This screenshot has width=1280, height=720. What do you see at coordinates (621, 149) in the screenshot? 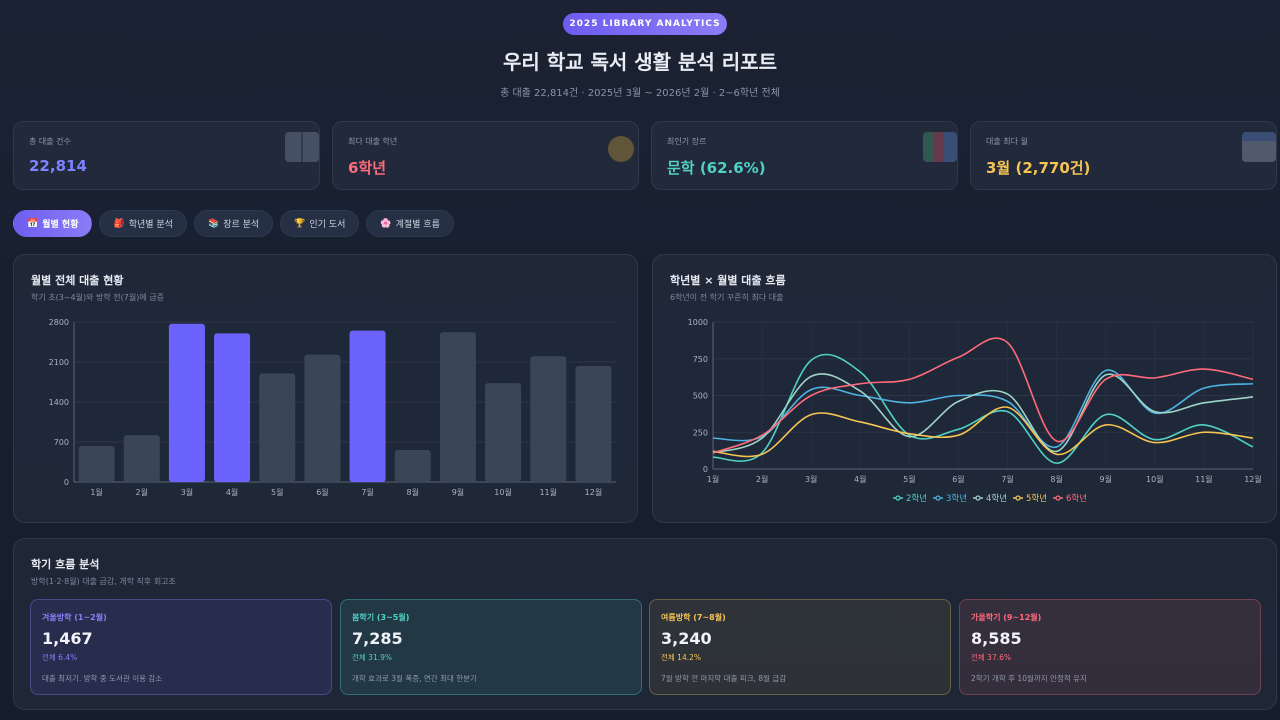
I see `medal-icon` at bounding box center [621, 149].